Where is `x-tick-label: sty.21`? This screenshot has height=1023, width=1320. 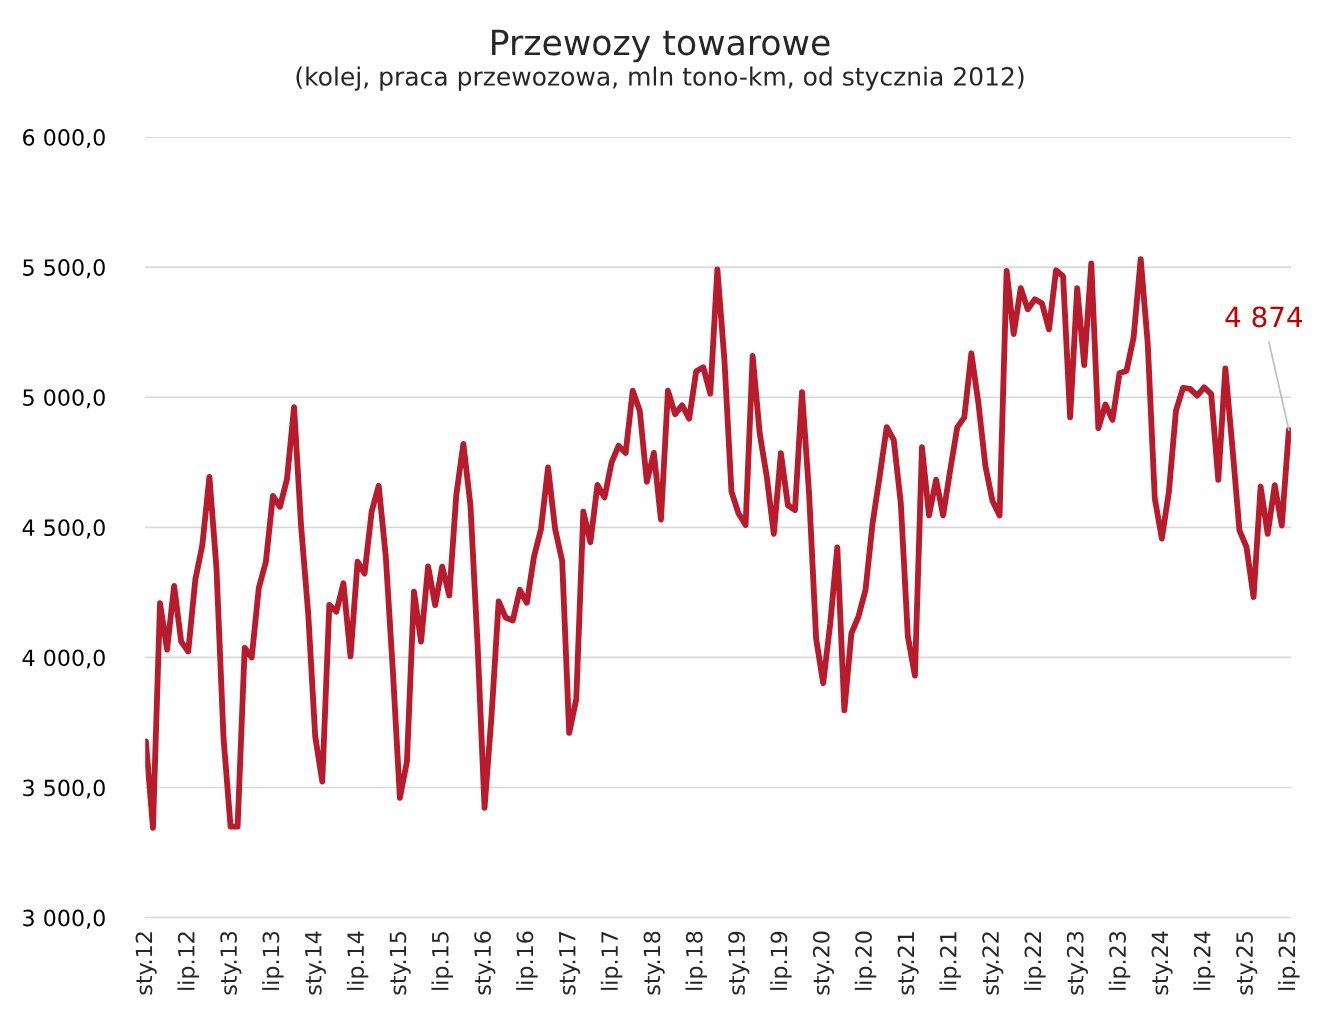
x-tick-label: sty.21 is located at coordinates (908, 963).